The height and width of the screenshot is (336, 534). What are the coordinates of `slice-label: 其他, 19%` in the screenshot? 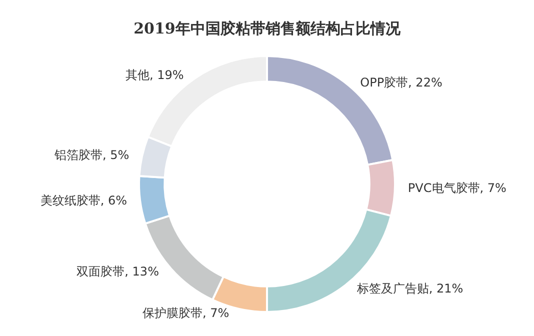 It's located at (154, 75).